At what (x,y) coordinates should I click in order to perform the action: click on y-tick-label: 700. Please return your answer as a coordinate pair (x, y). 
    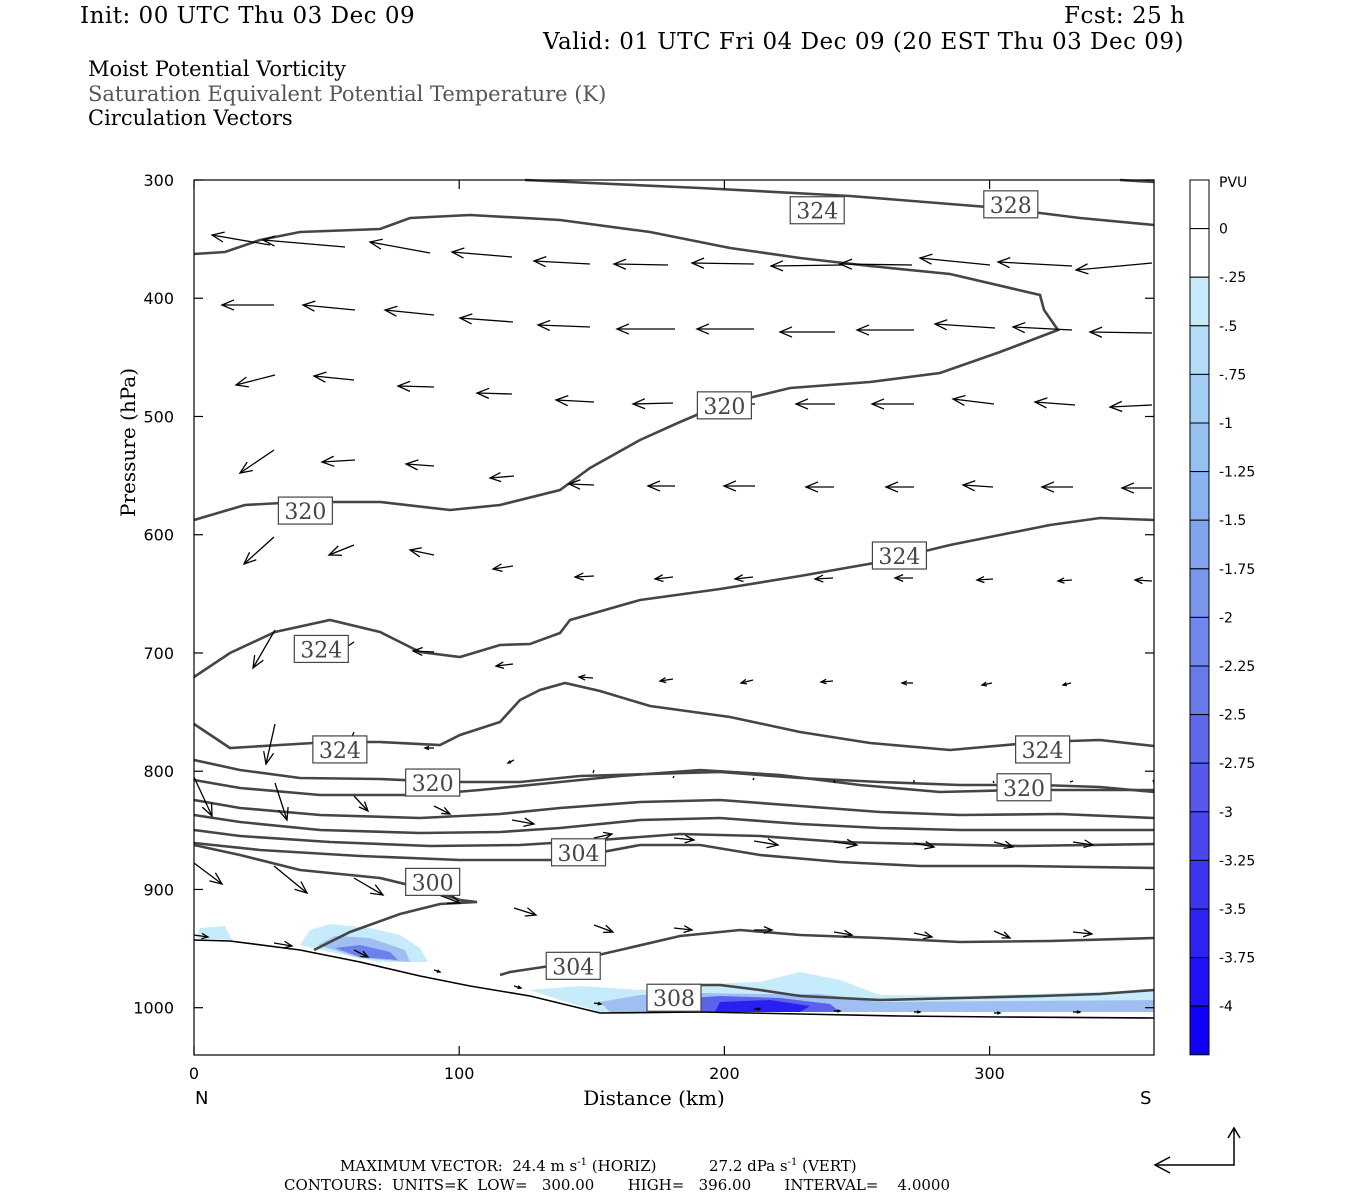
    Looking at the image, I should click on (158, 653).